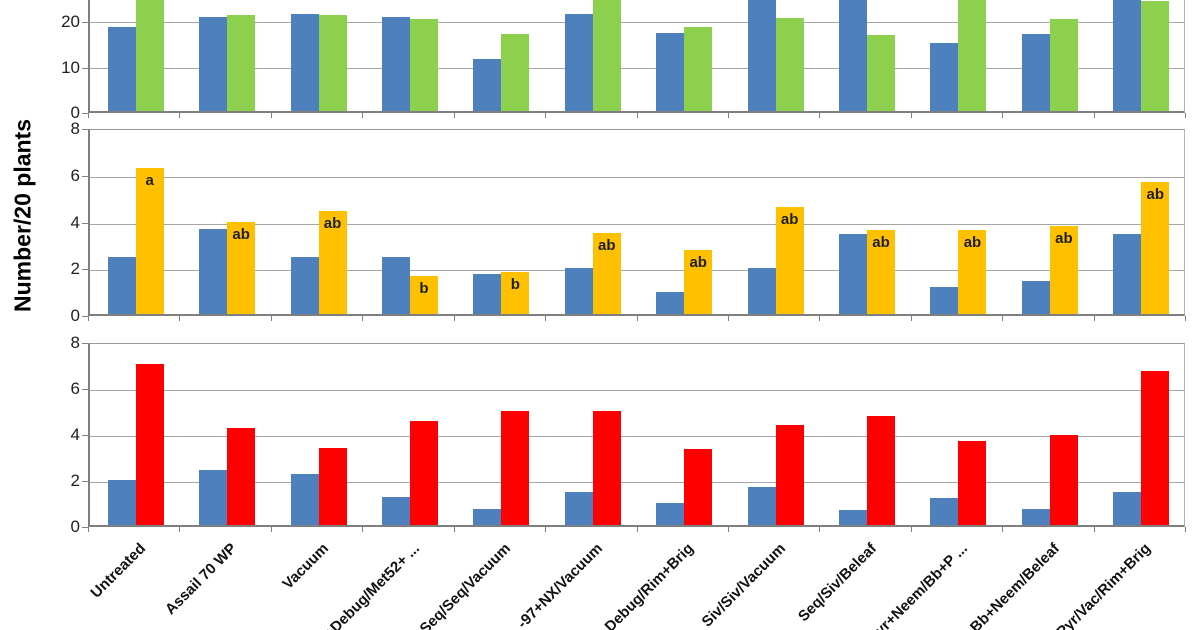 The height and width of the screenshot is (630, 1200). I want to click on y-tick-label-adults-4: 4, so click(75, 434).